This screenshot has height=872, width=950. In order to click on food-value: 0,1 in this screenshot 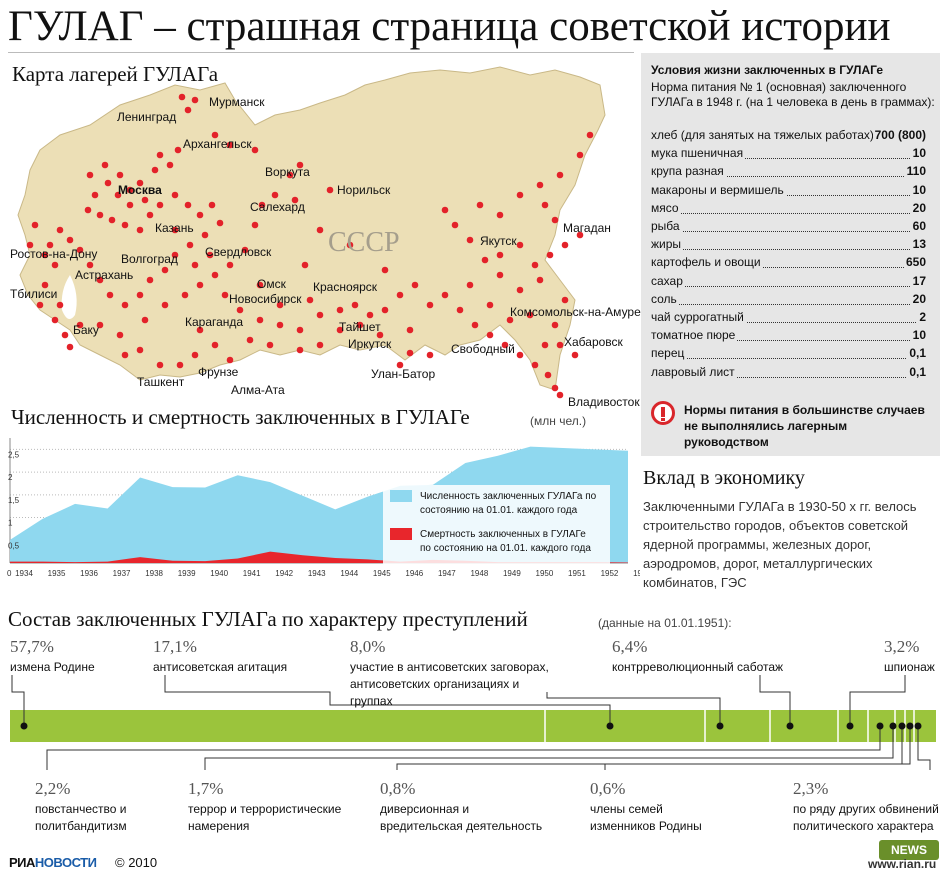, I will do `click(916, 371)`.